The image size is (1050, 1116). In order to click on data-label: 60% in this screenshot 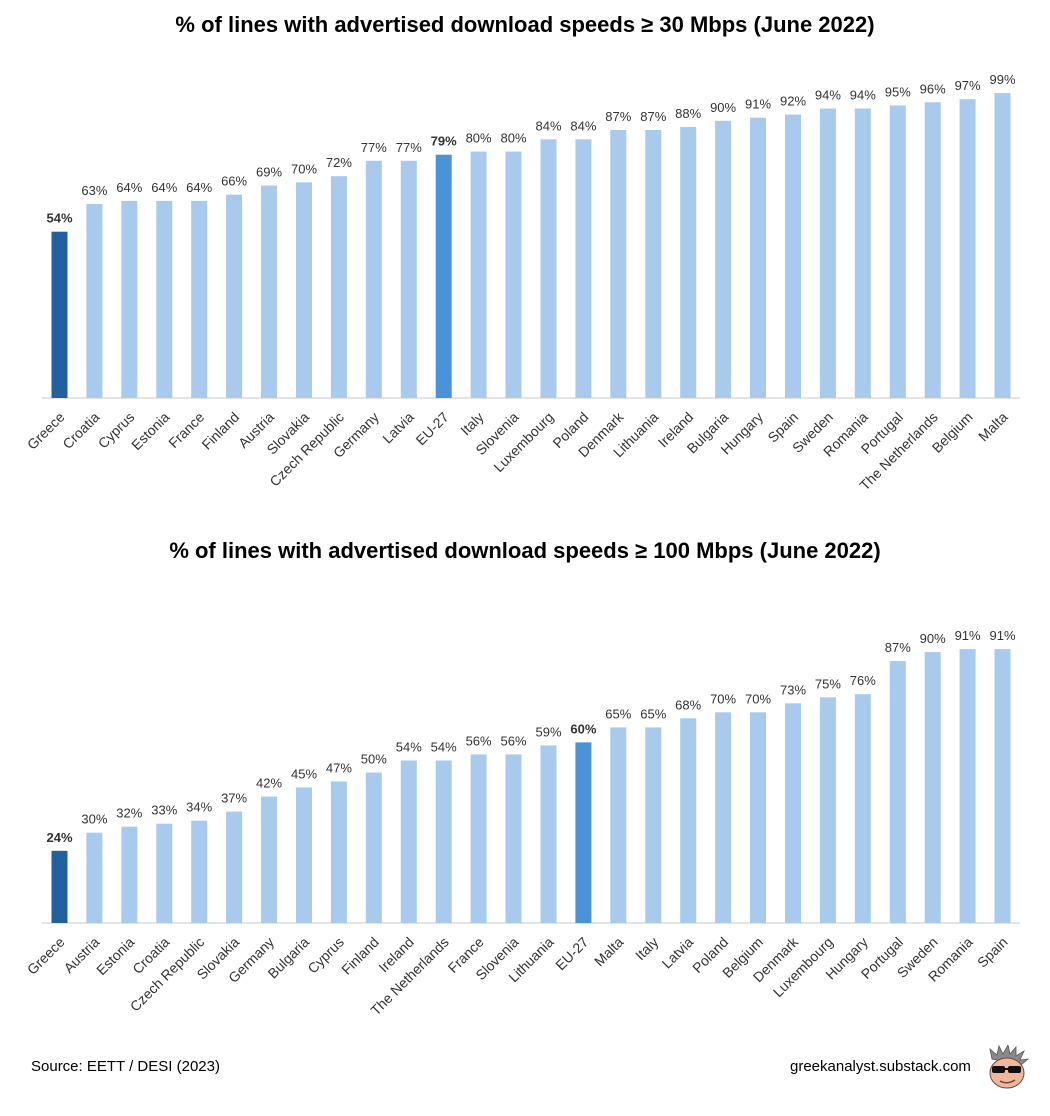, I will do `click(583, 728)`.